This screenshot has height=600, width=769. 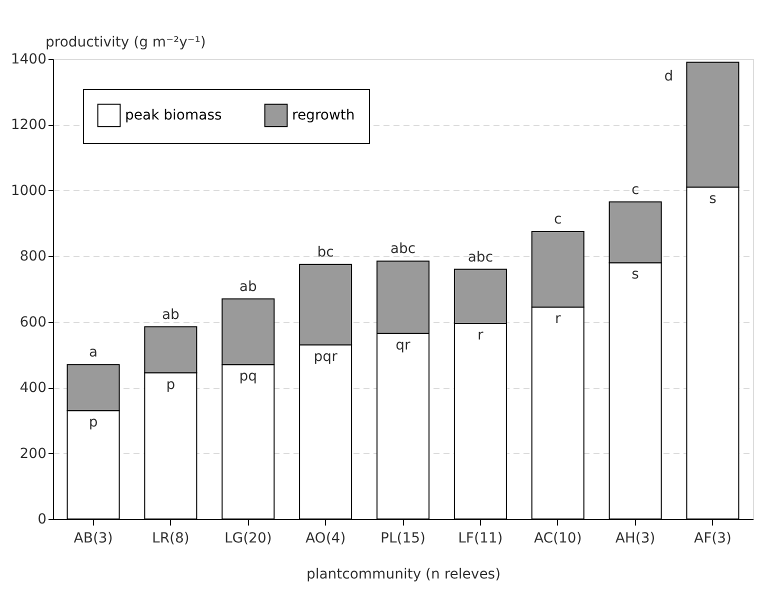 What do you see at coordinates (93, 538) in the screenshot?
I see `x-tick-label: AB(3)` at bounding box center [93, 538].